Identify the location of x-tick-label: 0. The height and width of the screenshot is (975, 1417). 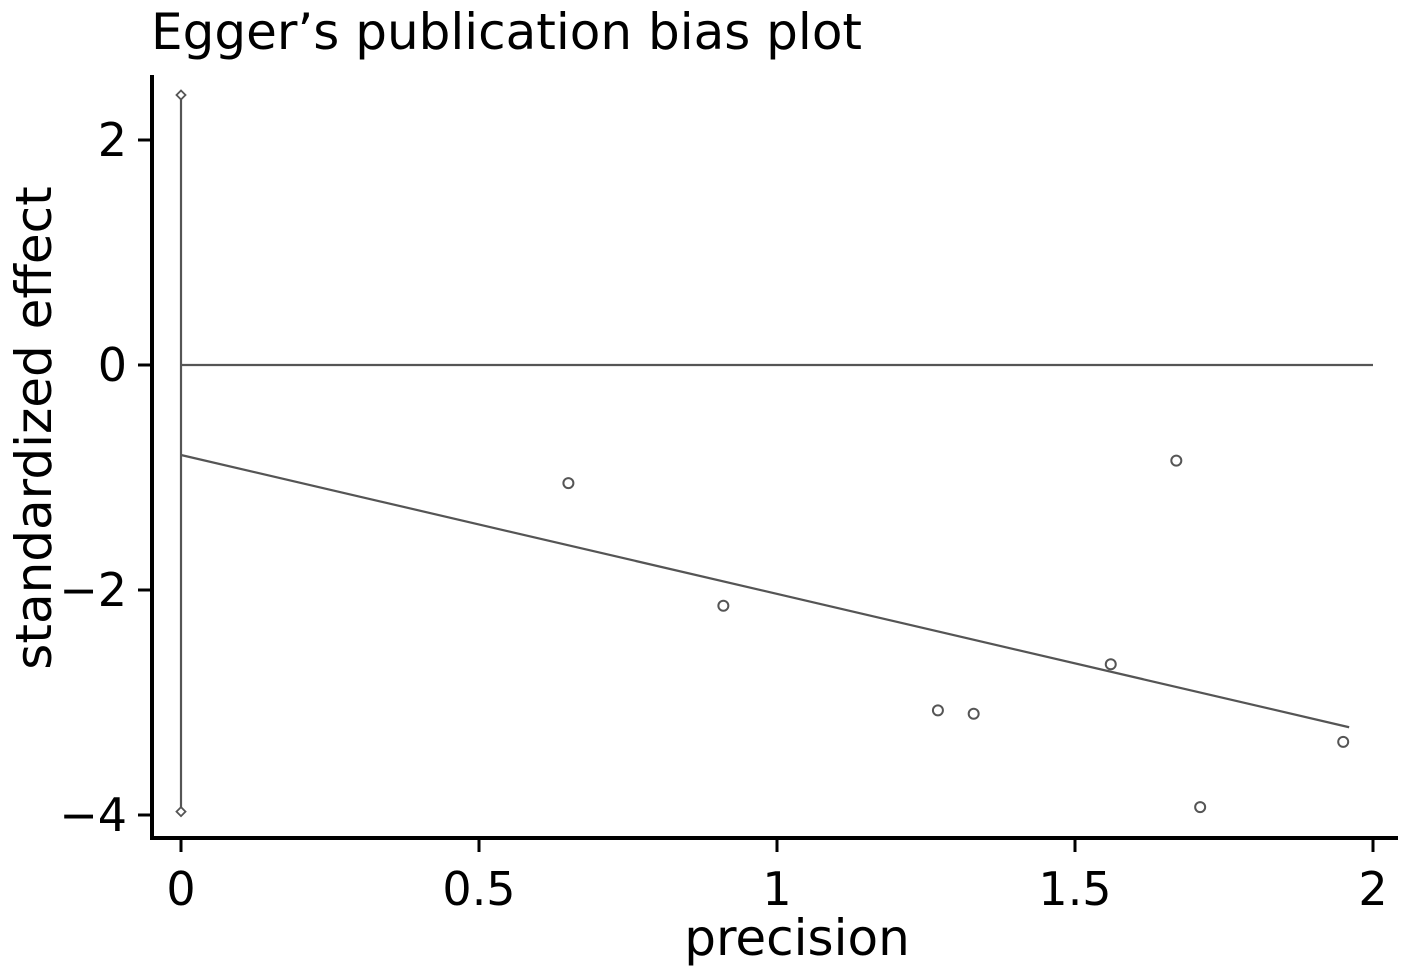
(180, 889).